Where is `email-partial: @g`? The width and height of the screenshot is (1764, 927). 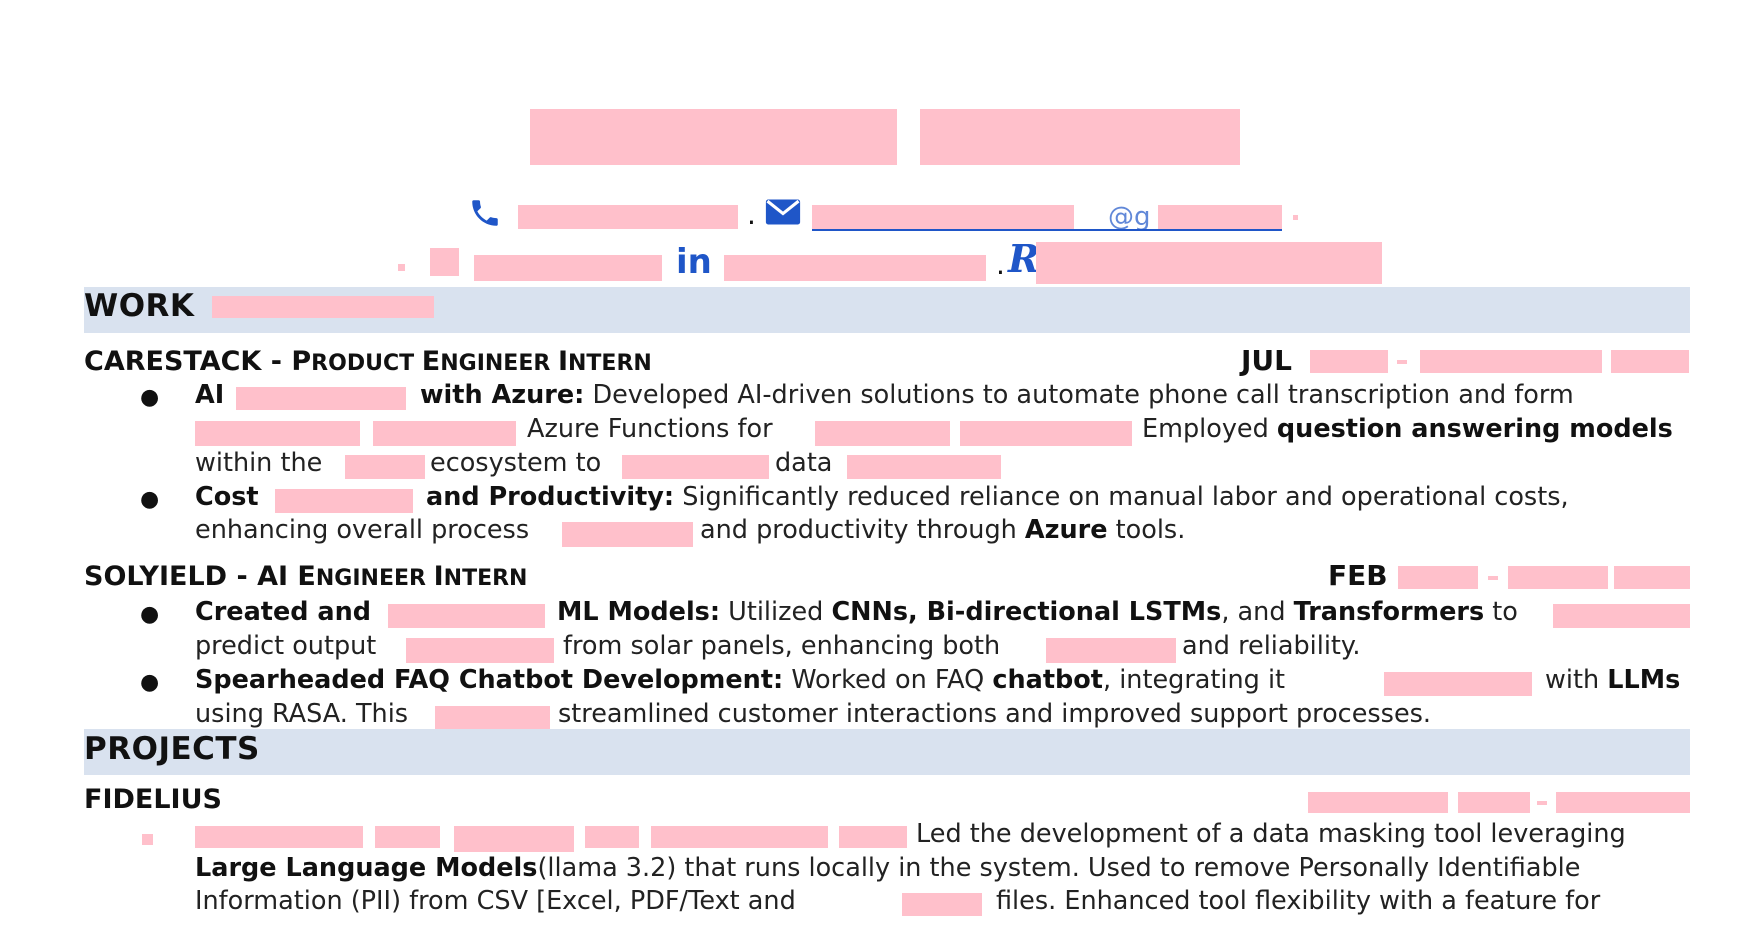
email-partial: @g is located at coordinates (1129, 217).